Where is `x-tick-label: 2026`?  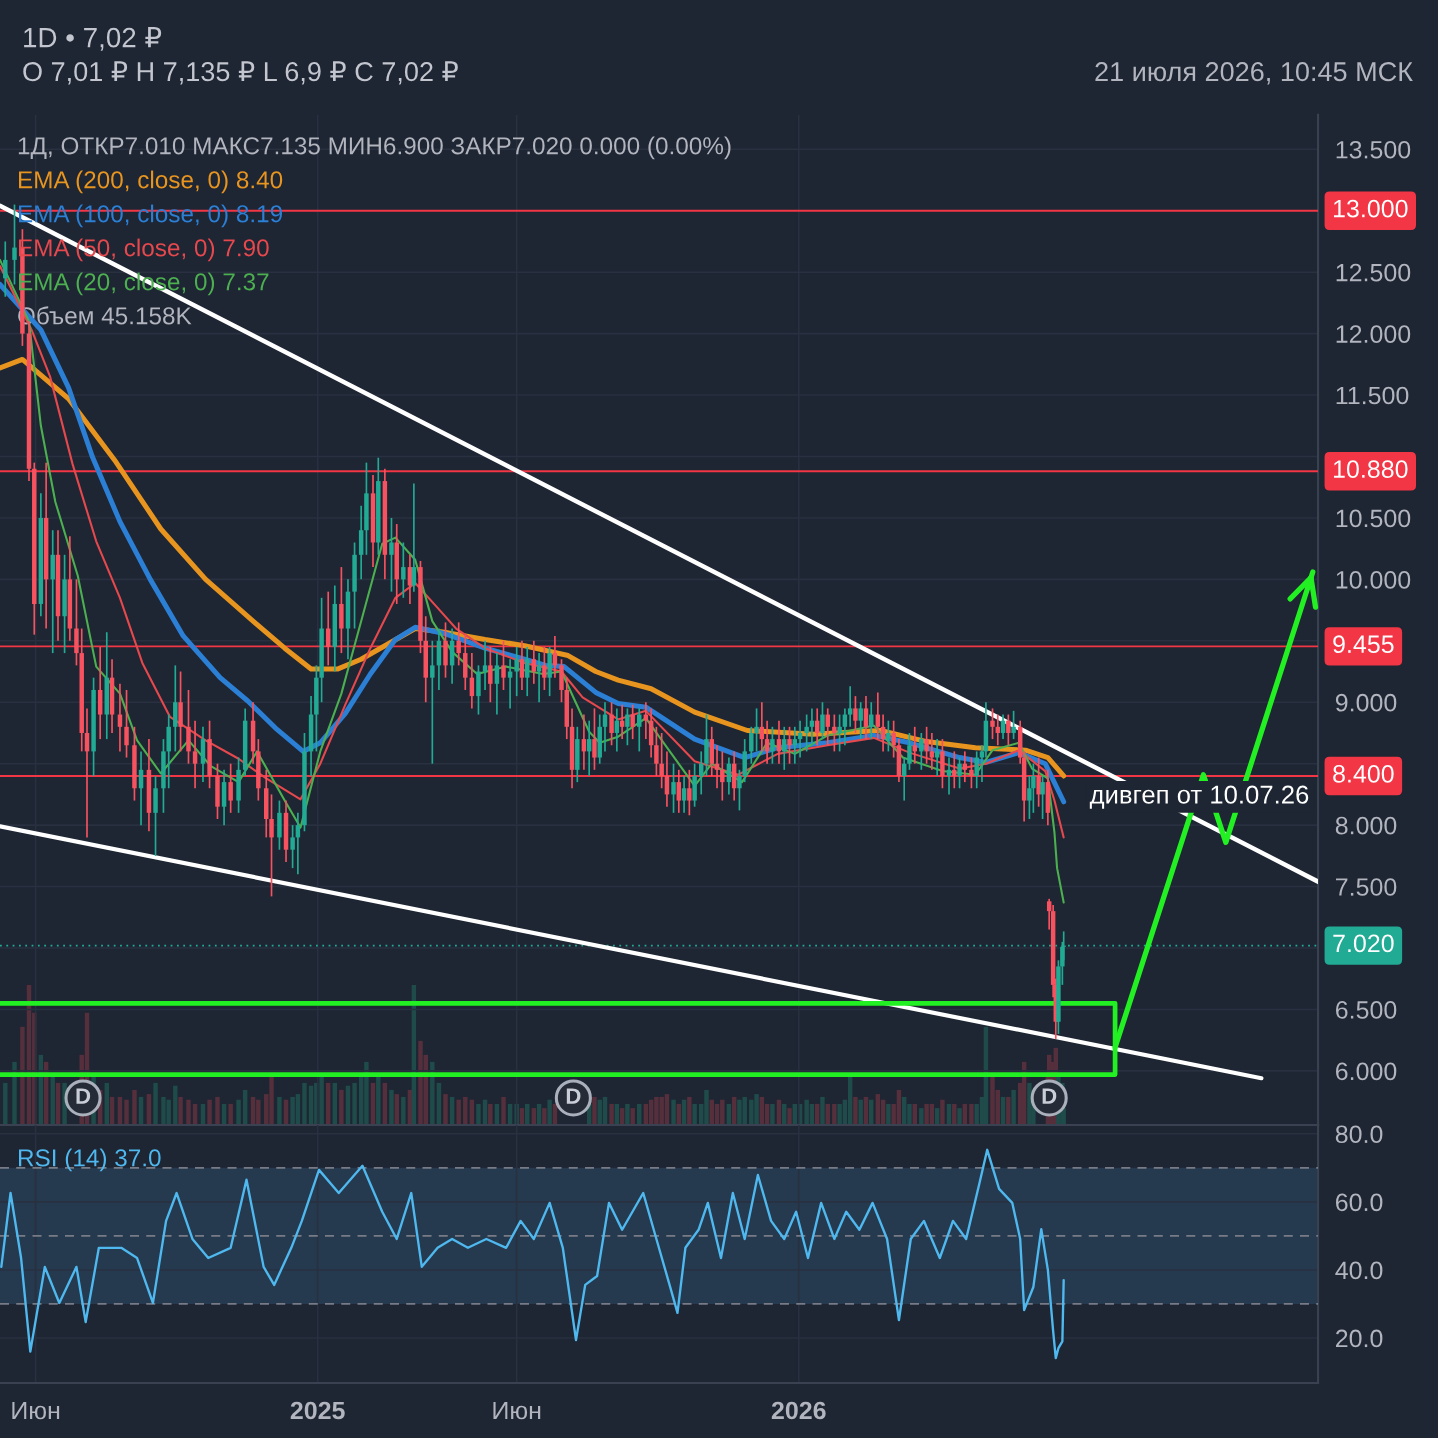 x-tick-label: 2026 is located at coordinates (798, 1410).